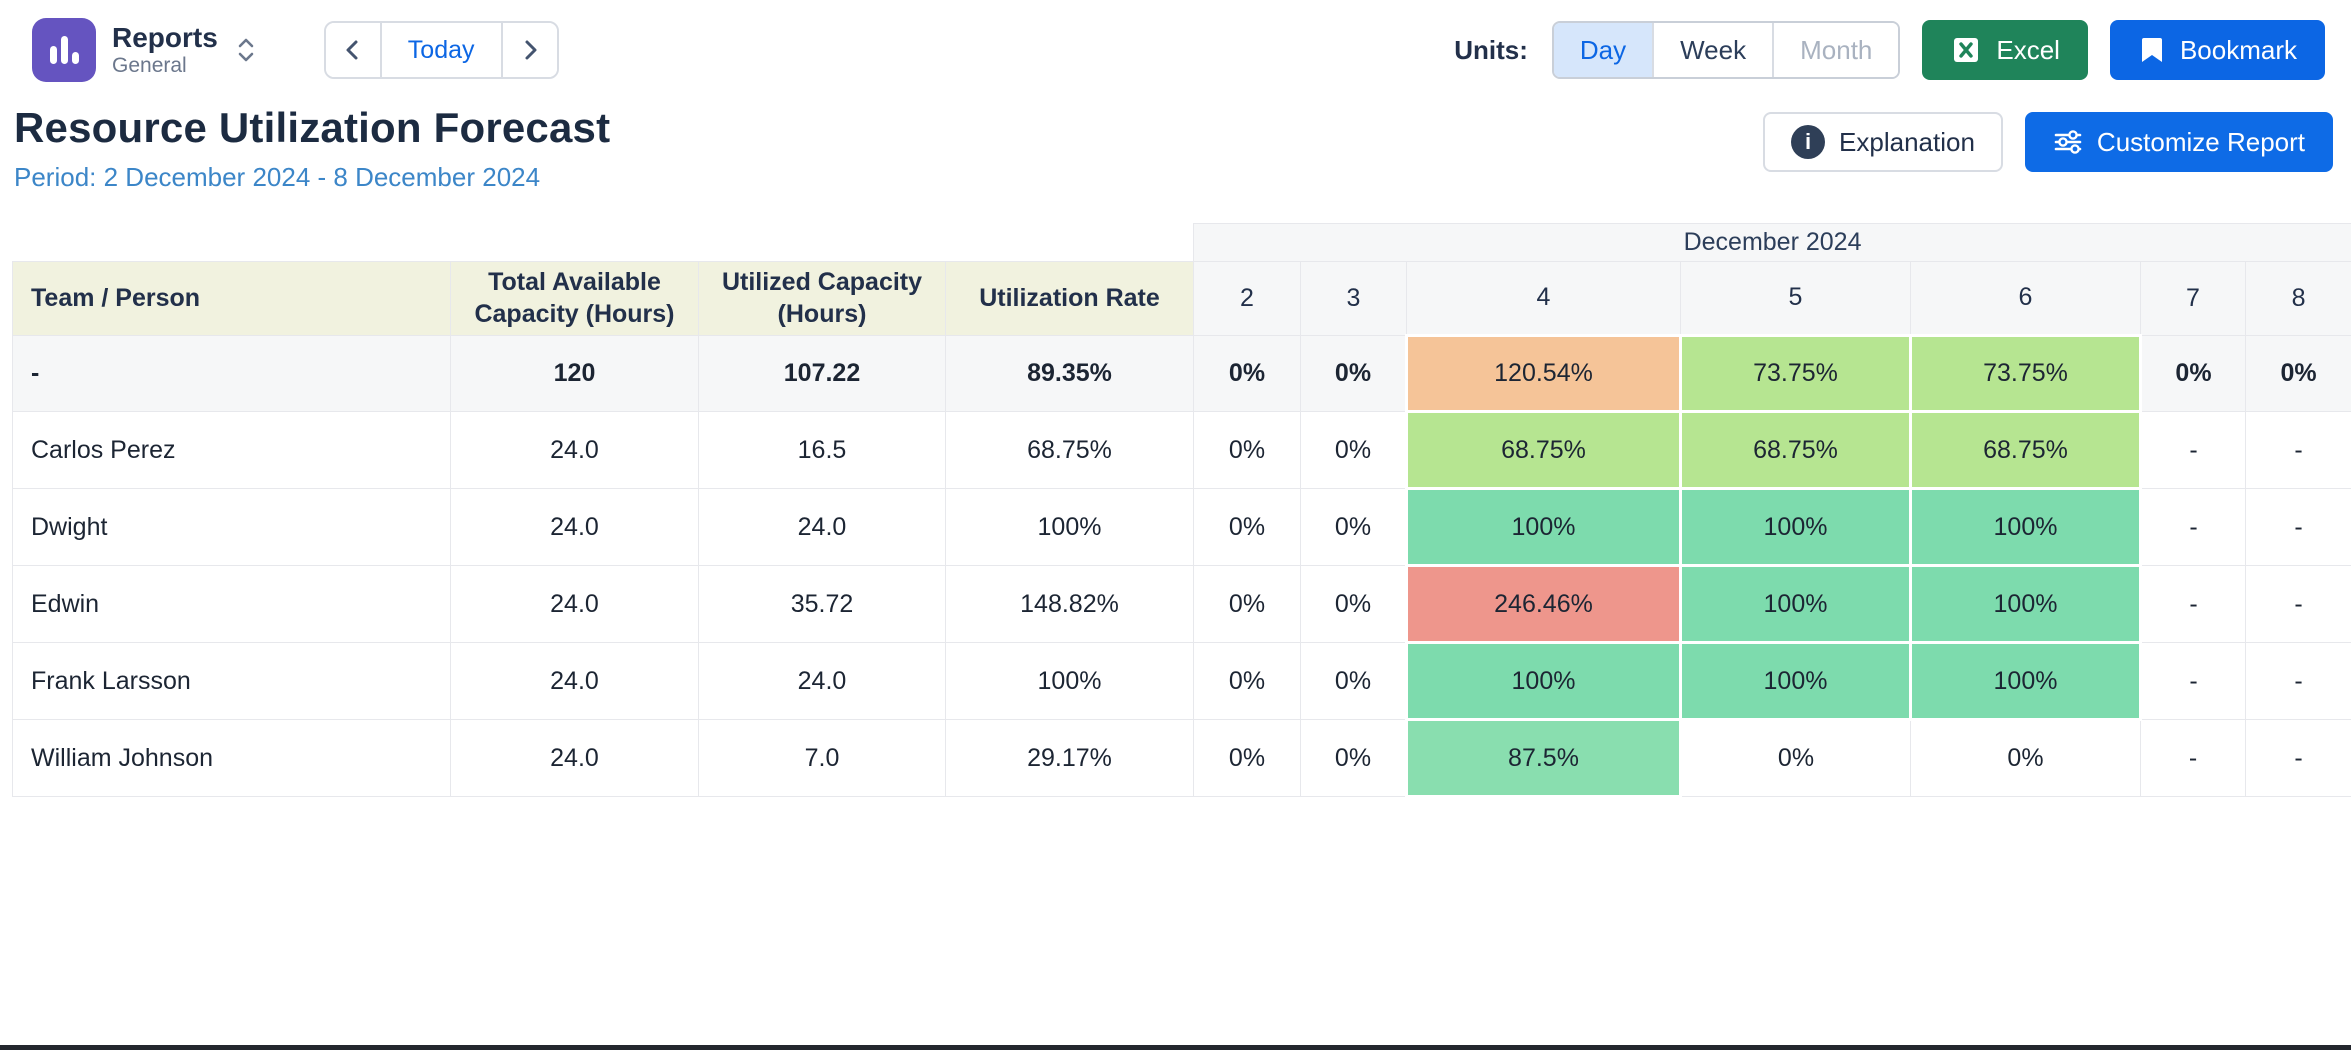 The image size is (2351, 1050). Describe the element at coordinates (2025, 373) in the screenshot. I see `utilization-cell: 73.75%` at that location.